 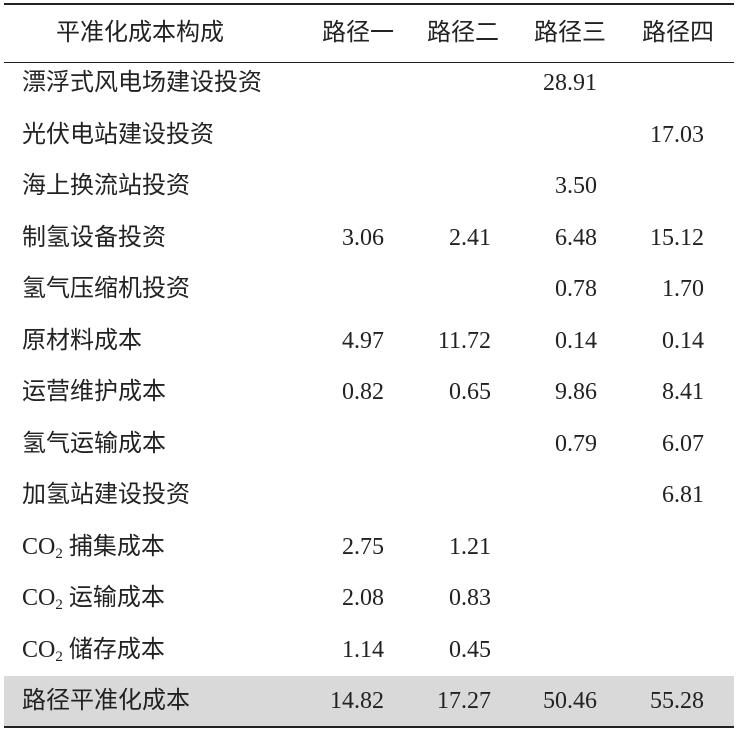 What do you see at coordinates (570, 83) in the screenshot?
I see `value-cell: 28.91` at bounding box center [570, 83].